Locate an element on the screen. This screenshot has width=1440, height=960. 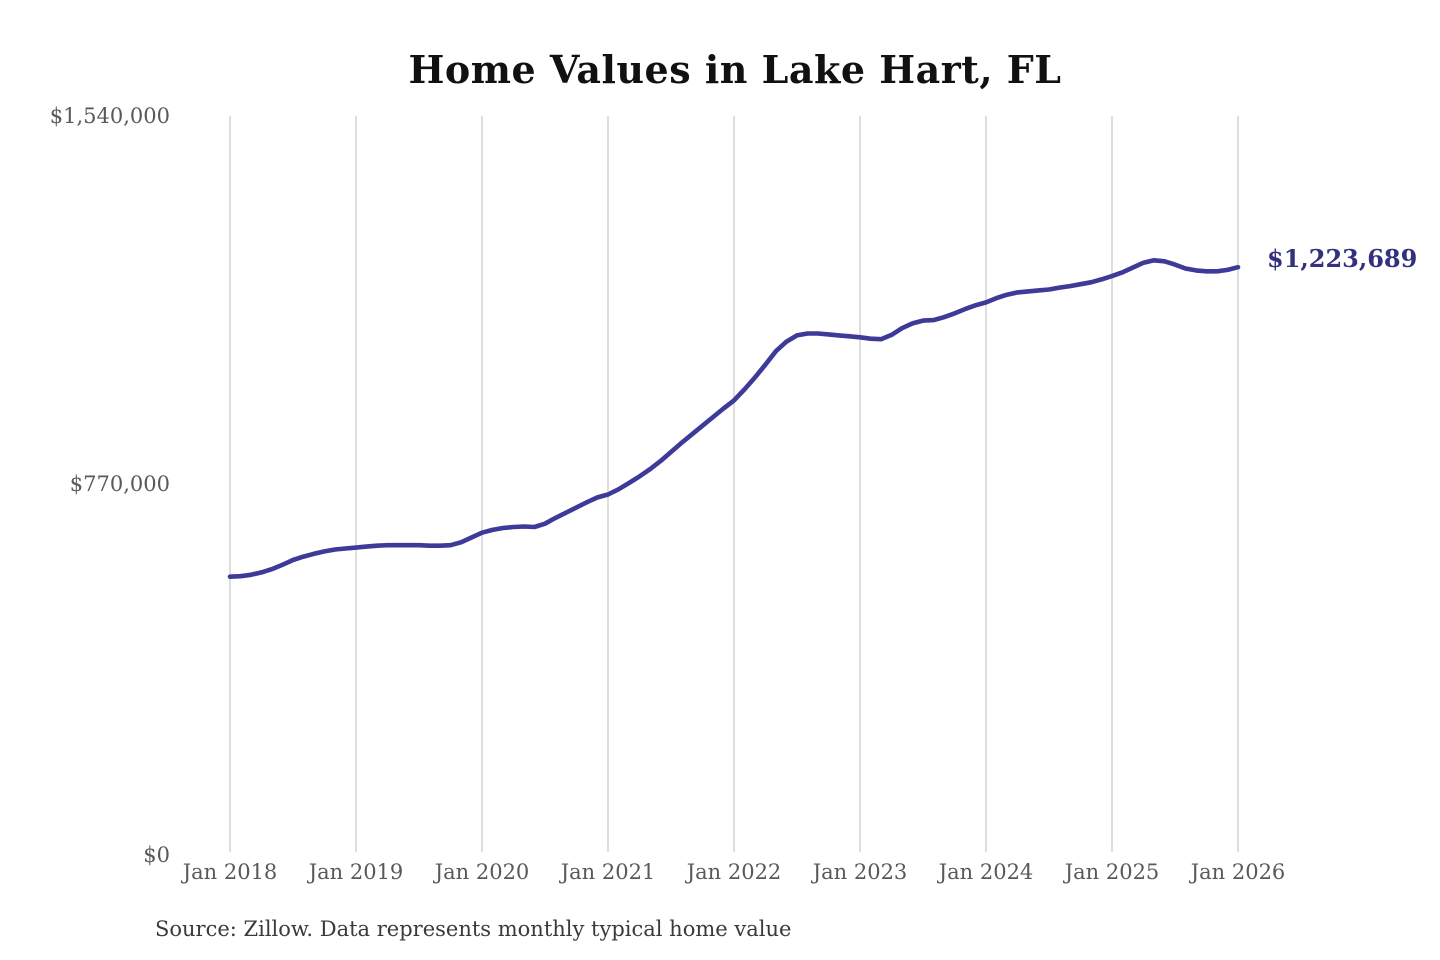
y-tick-label: $0 is located at coordinates (156, 855).